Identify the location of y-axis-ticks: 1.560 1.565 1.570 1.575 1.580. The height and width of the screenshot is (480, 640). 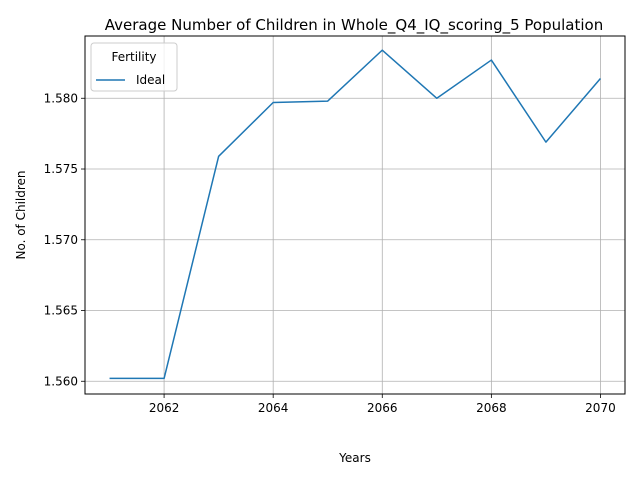
(64, 239).